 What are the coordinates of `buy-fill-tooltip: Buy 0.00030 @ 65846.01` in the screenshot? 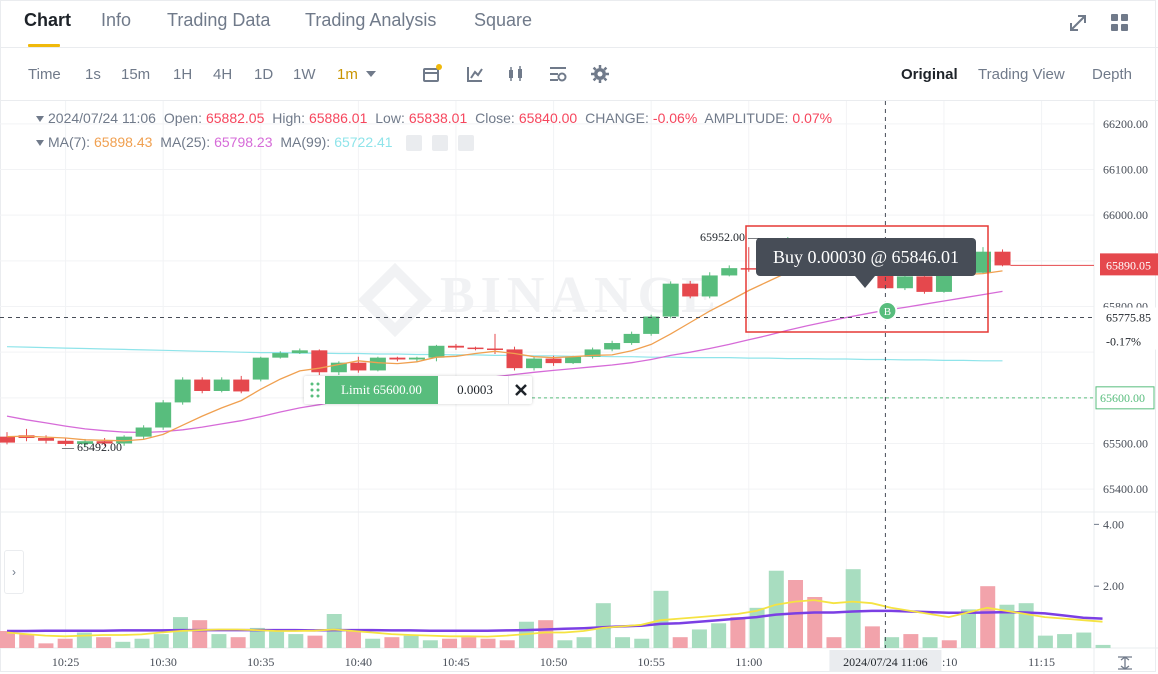 It's located at (866, 257).